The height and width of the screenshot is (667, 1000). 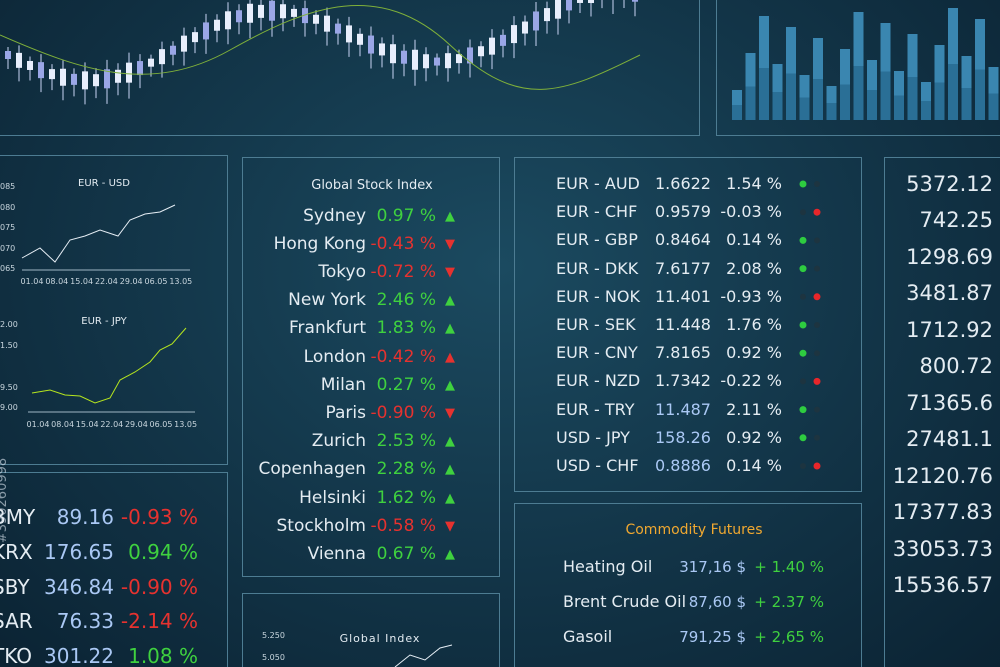 I want to click on currency-rate: 0.9579, so click(x=683, y=212).